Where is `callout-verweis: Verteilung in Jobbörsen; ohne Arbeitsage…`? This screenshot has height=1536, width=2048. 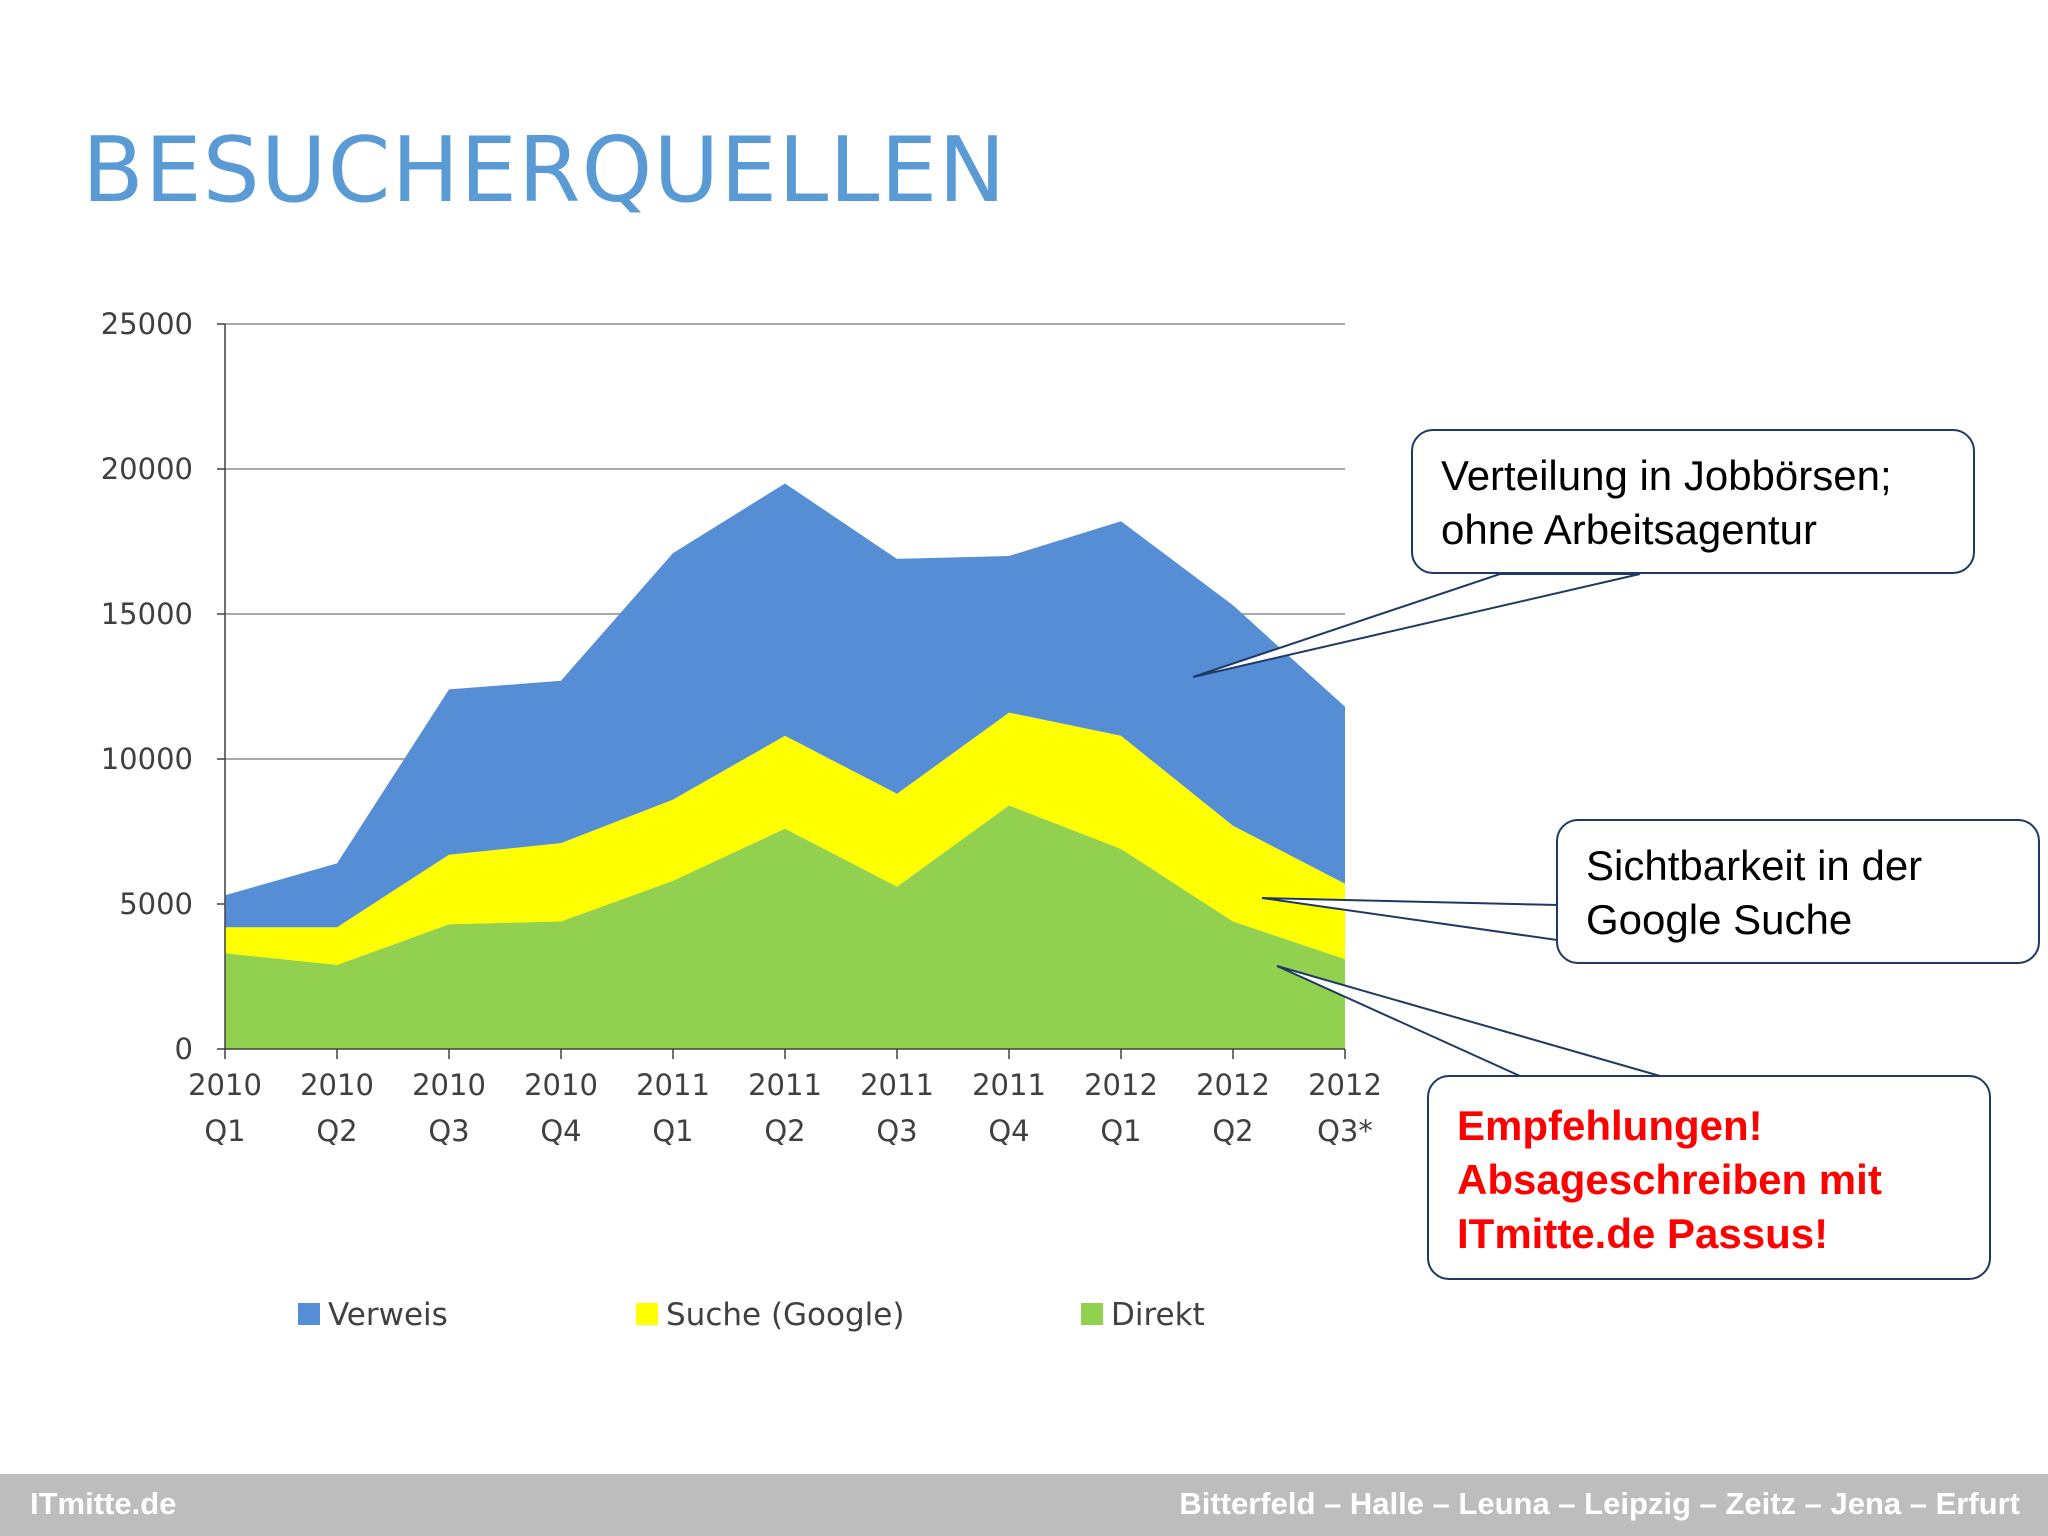
callout-verweis: Verteilung in Jobbörsen; ohne Arbeitsage… is located at coordinates (1693, 501).